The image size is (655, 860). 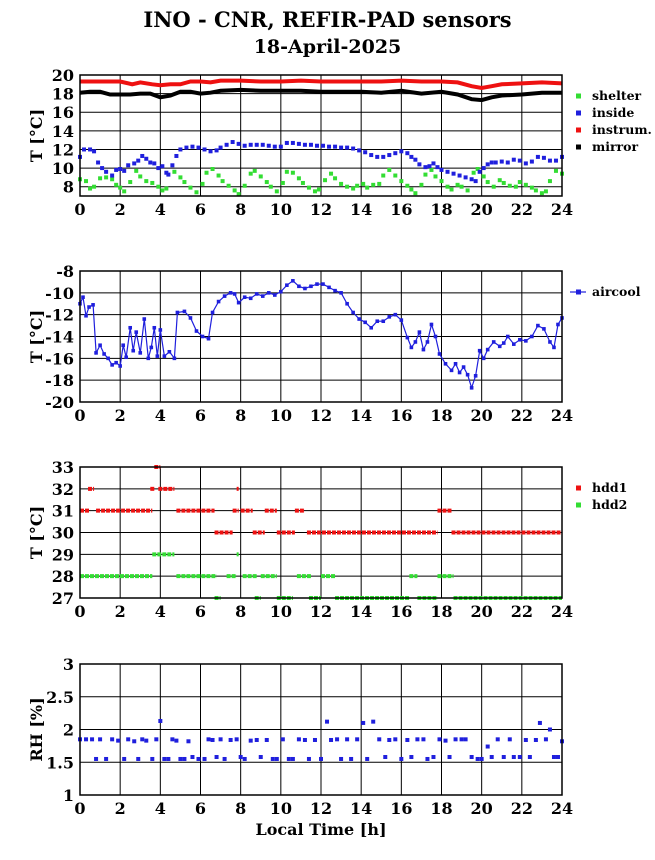 I want to click on x-tick-label: 8, so click(x=240, y=415).